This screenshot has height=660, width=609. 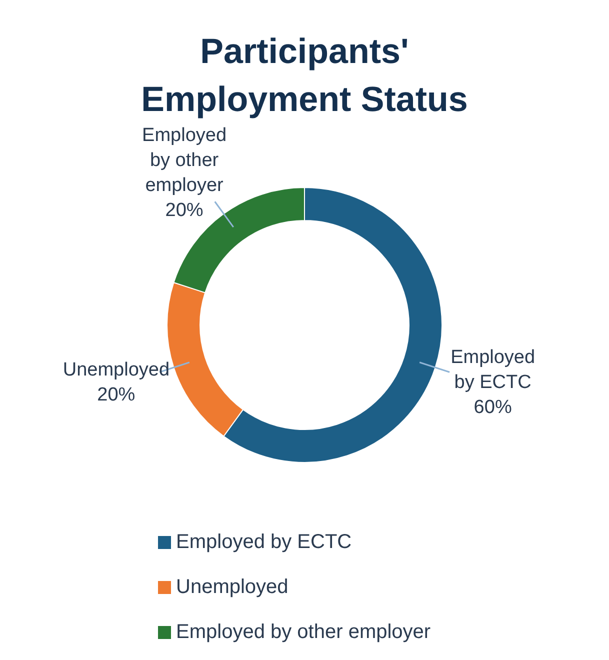 I want to click on chart-title: Participants' Employment Status, so click(x=304, y=76).